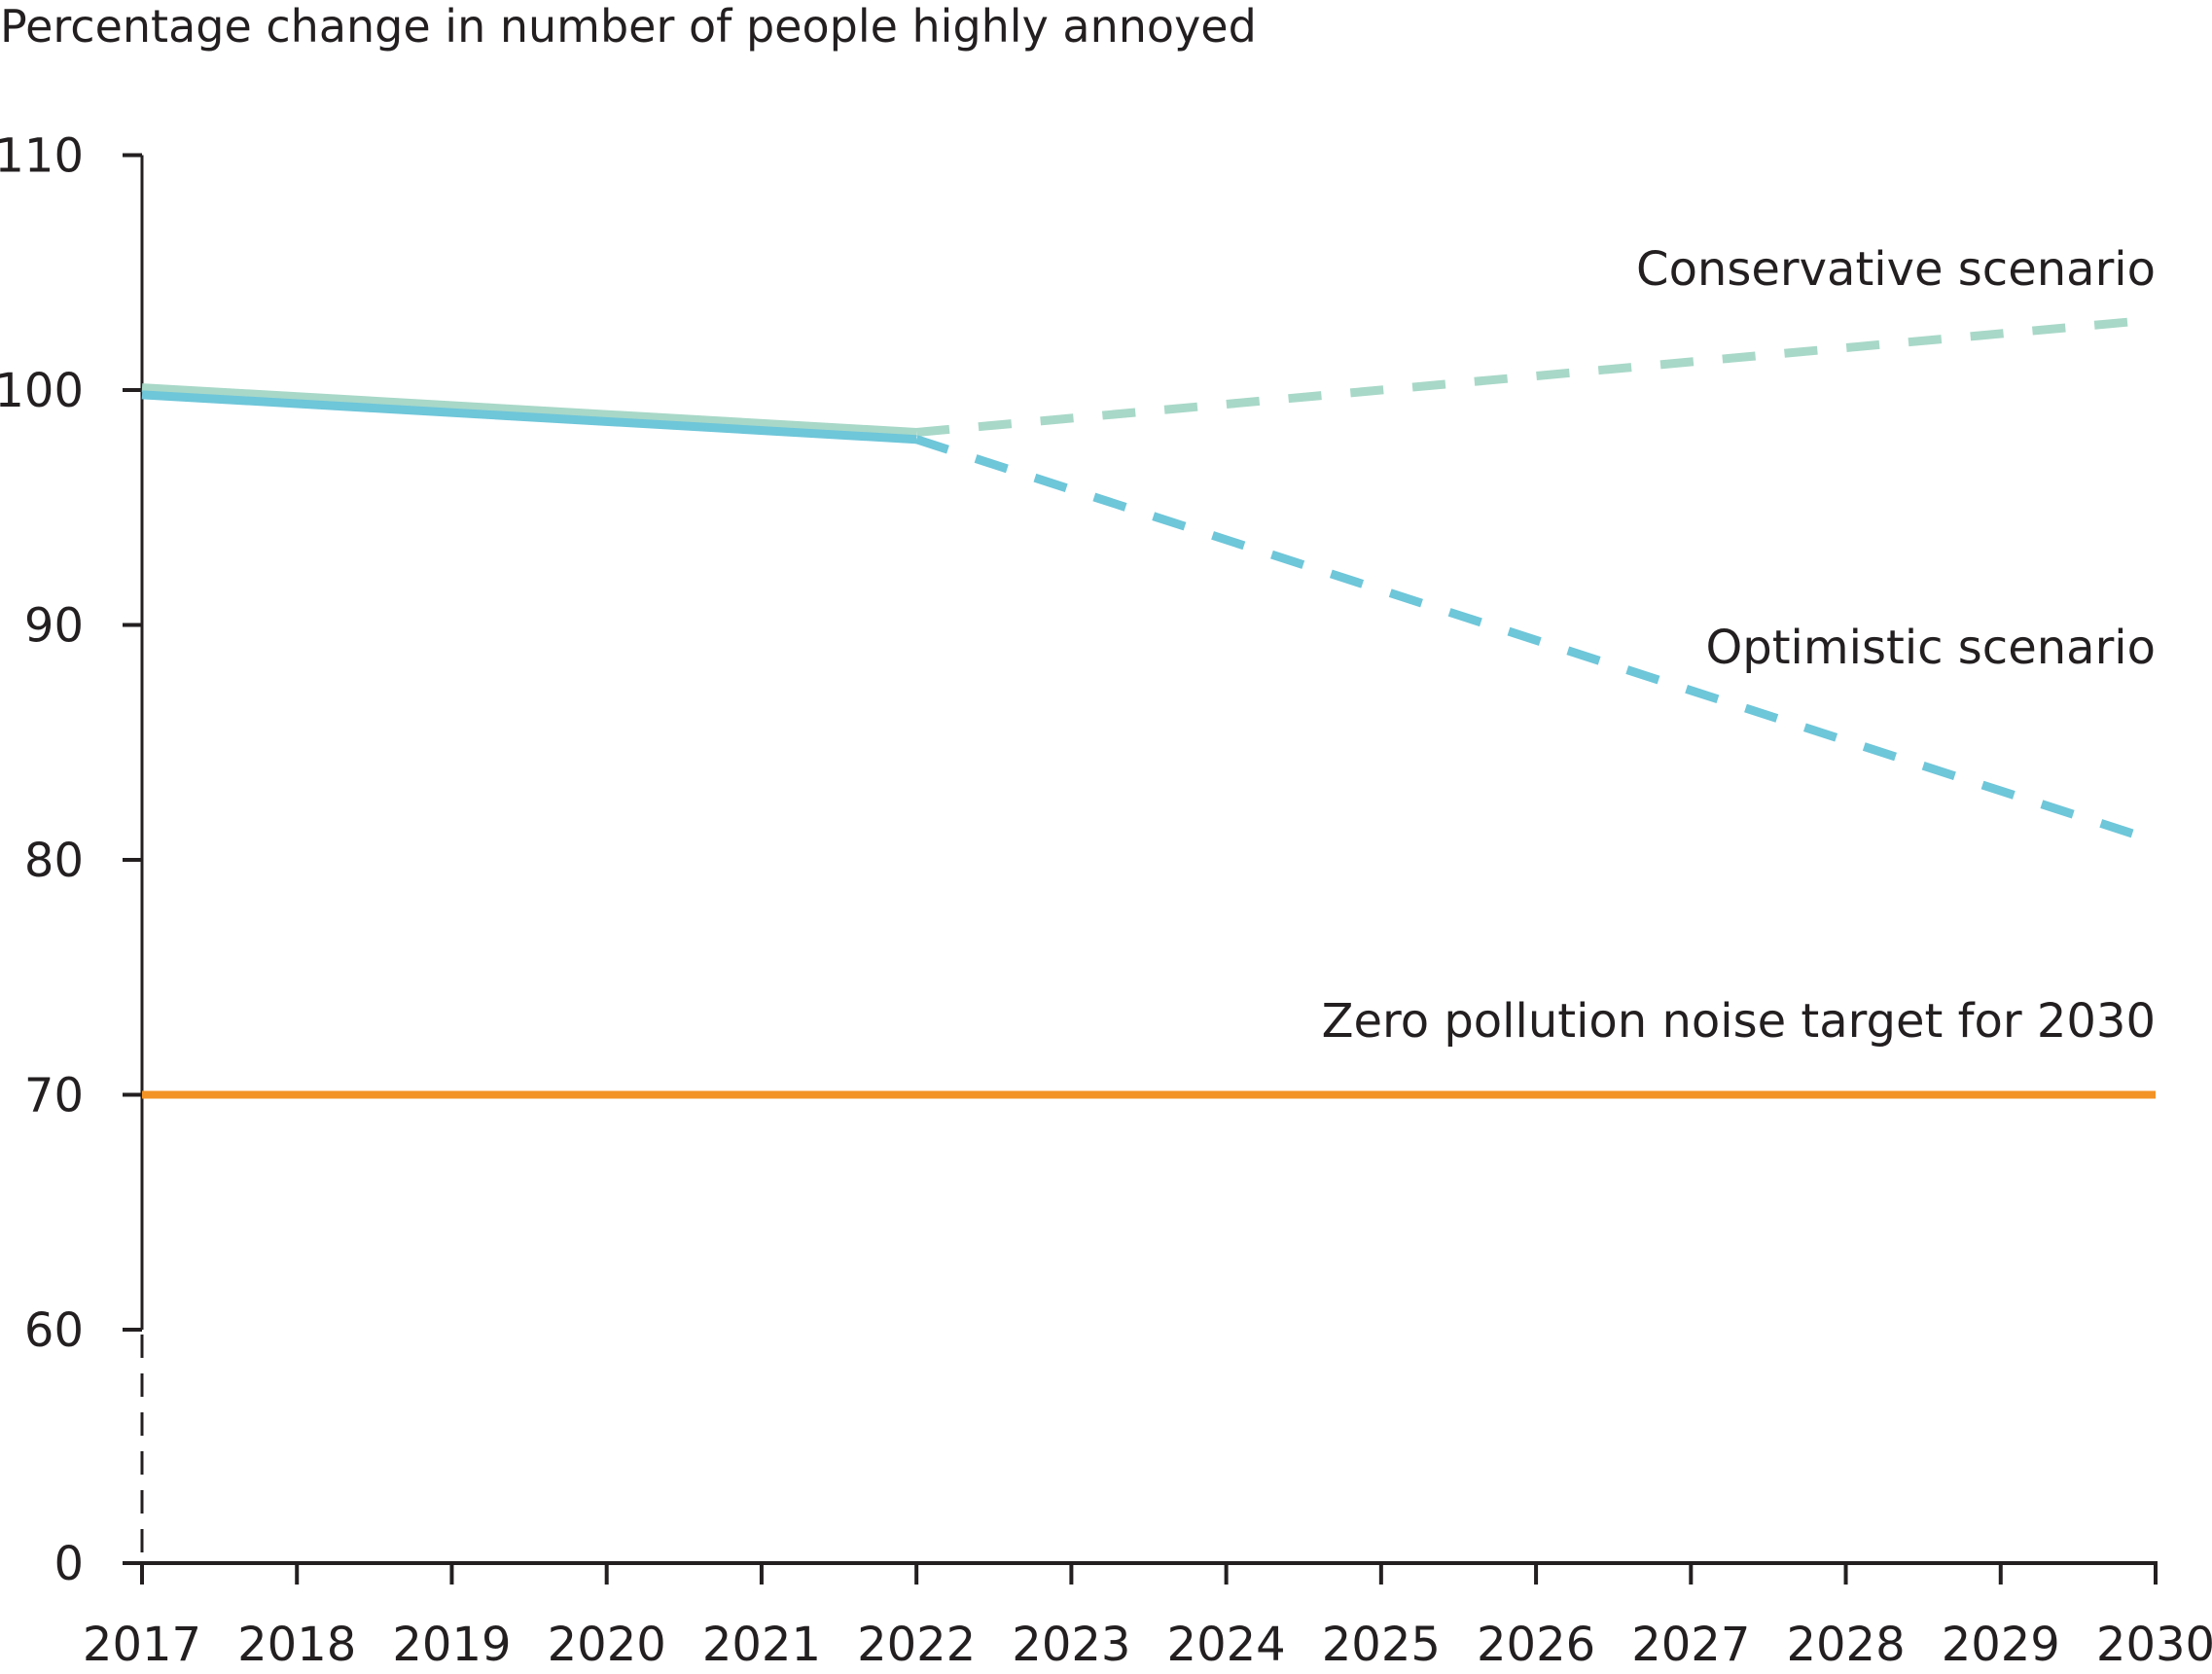  What do you see at coordinates (761, 1645) in the screenshot?
I see `x-tick-label: 2021` at bounding box center [761, 1645].